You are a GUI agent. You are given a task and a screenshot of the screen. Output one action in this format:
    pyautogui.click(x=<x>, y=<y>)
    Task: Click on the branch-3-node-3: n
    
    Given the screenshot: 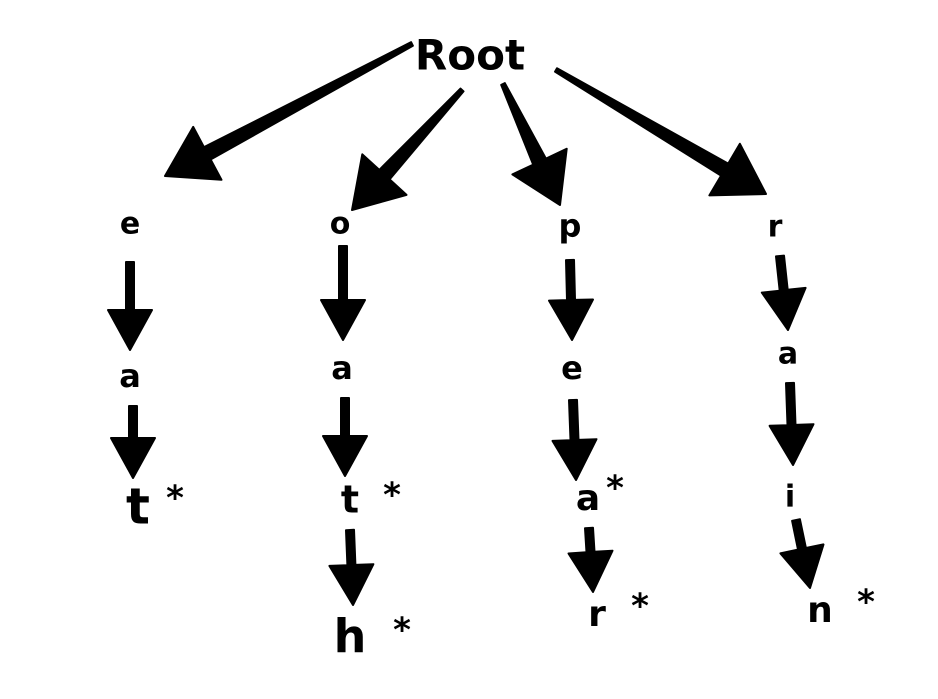 What is the action you would take?
    pyautogui.click(x=820, y=610)
    